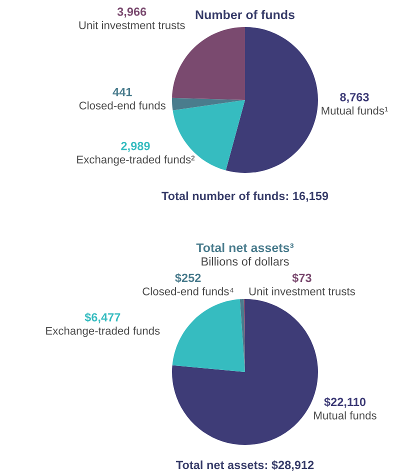  What do you see at coordinates (245, 196) in the screenshot?
I see `text: Total number of funds: 16,159` at bounding box center [245, 196].